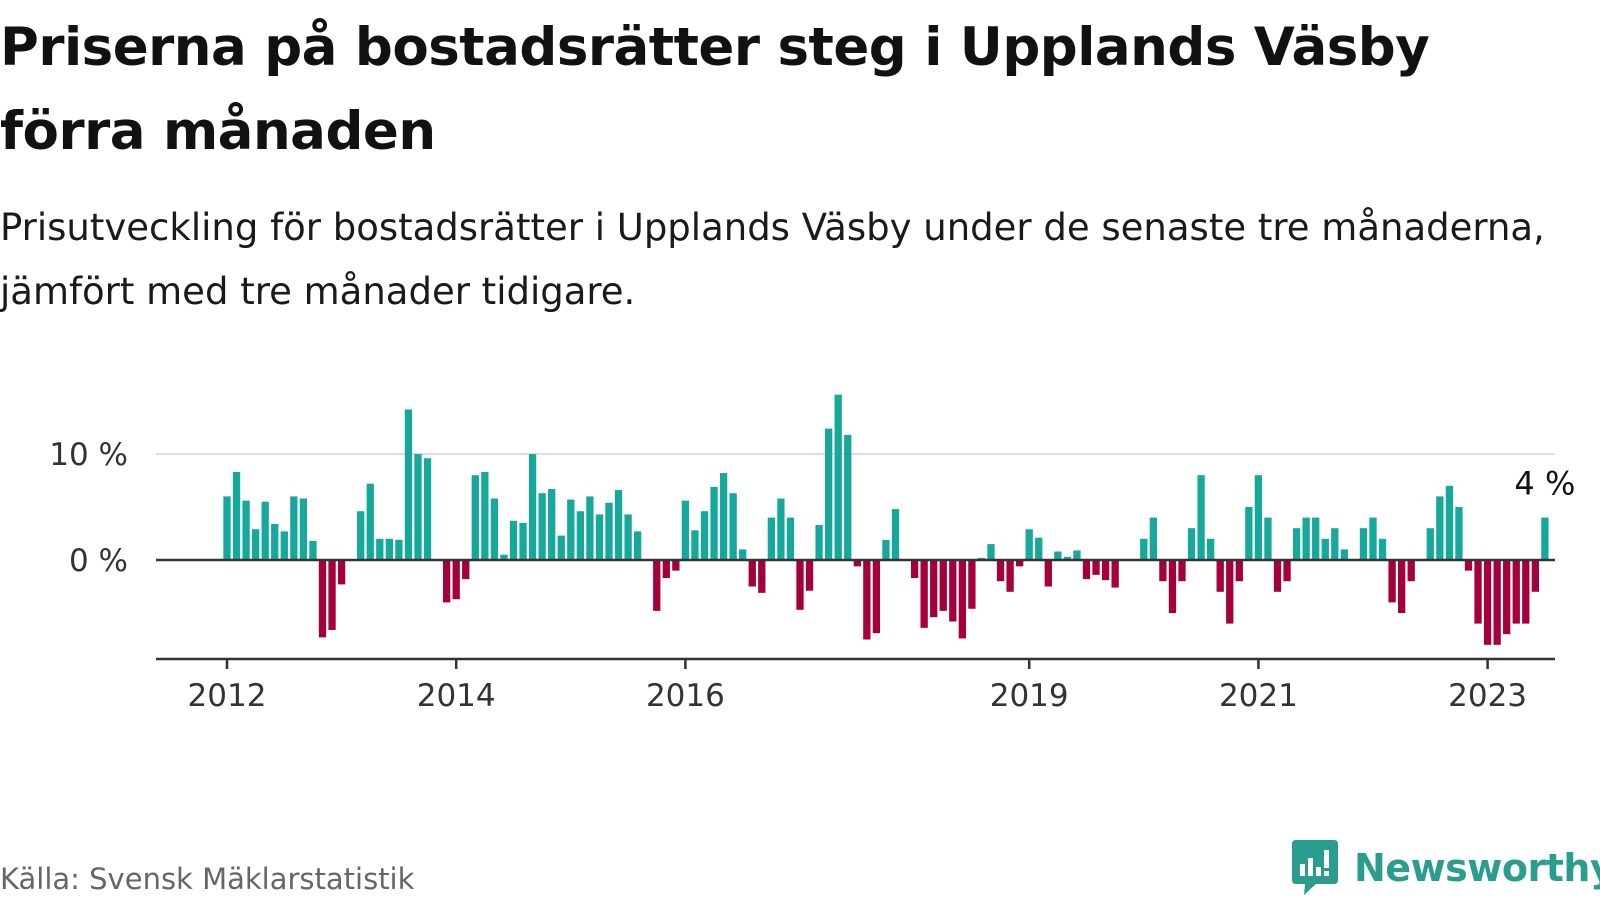  I want to click on newsworthy-logo-icon, so click(1315, 867).